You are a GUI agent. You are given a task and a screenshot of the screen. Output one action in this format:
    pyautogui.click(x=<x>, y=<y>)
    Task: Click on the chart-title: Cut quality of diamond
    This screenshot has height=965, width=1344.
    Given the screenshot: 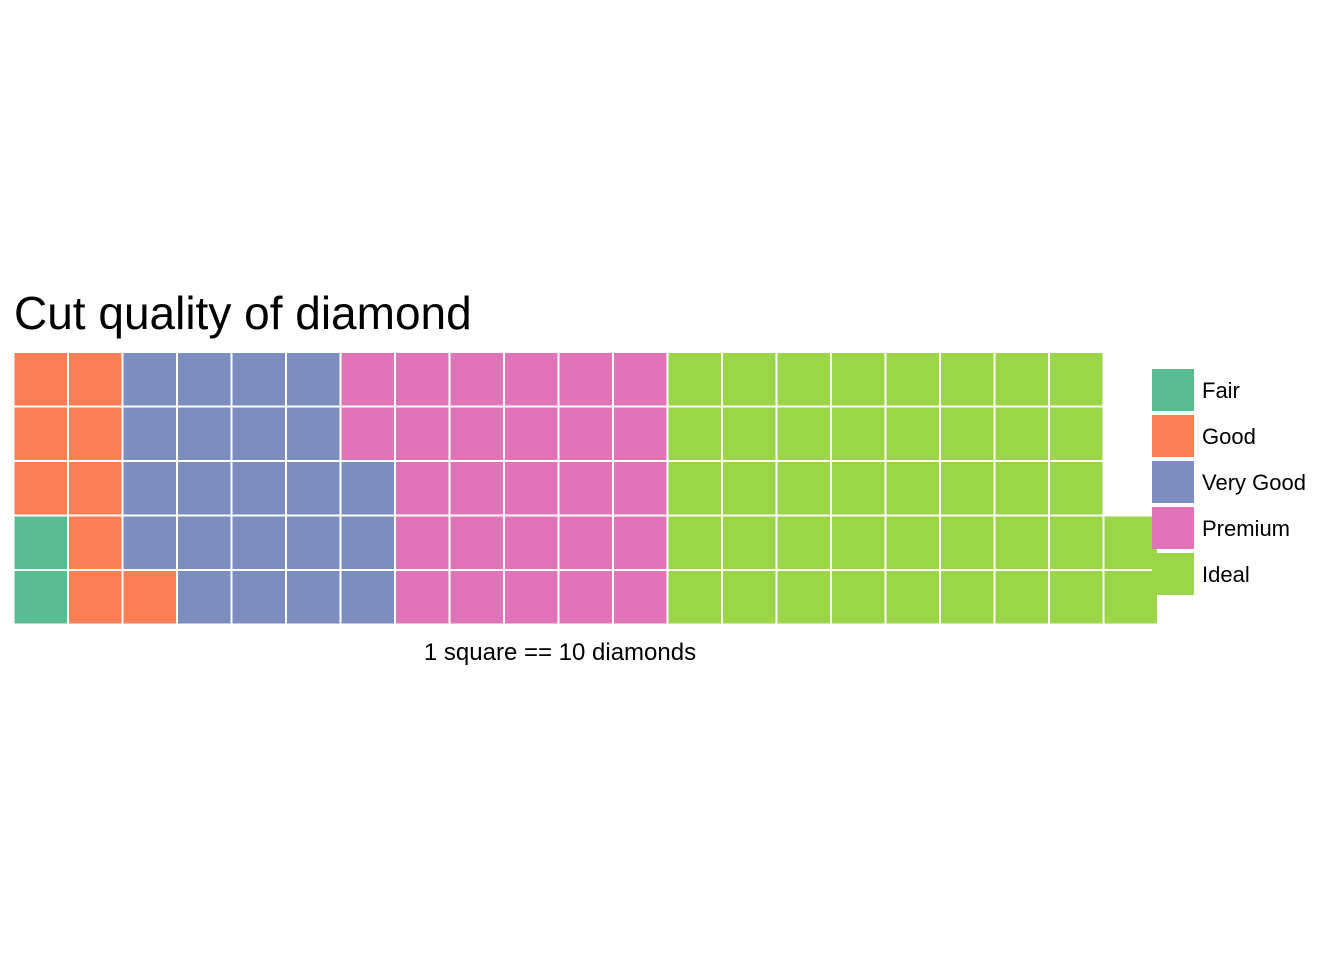 What is the action you would take?
    pyautogui.click(x=243, y=313)
    